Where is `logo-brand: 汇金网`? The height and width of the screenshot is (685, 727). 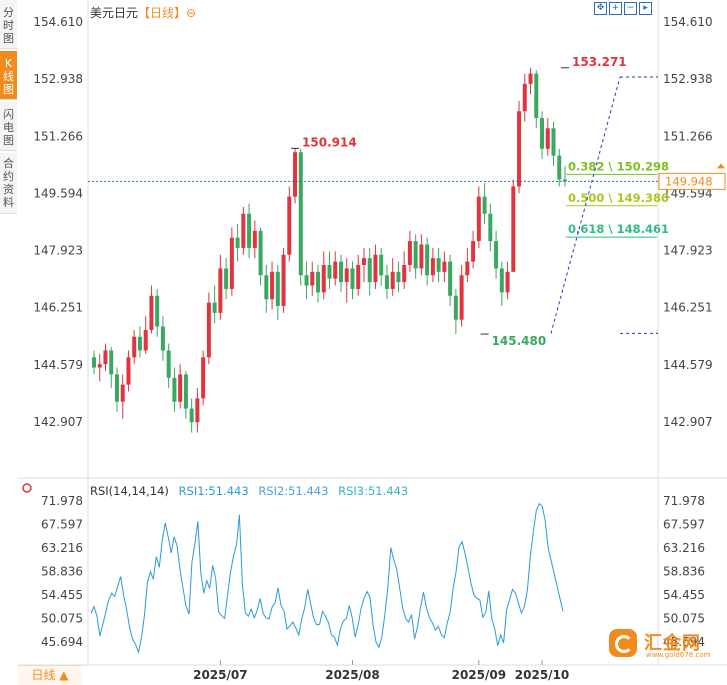 logo-brand: 汇金网 is located at coordinates (672, 643).